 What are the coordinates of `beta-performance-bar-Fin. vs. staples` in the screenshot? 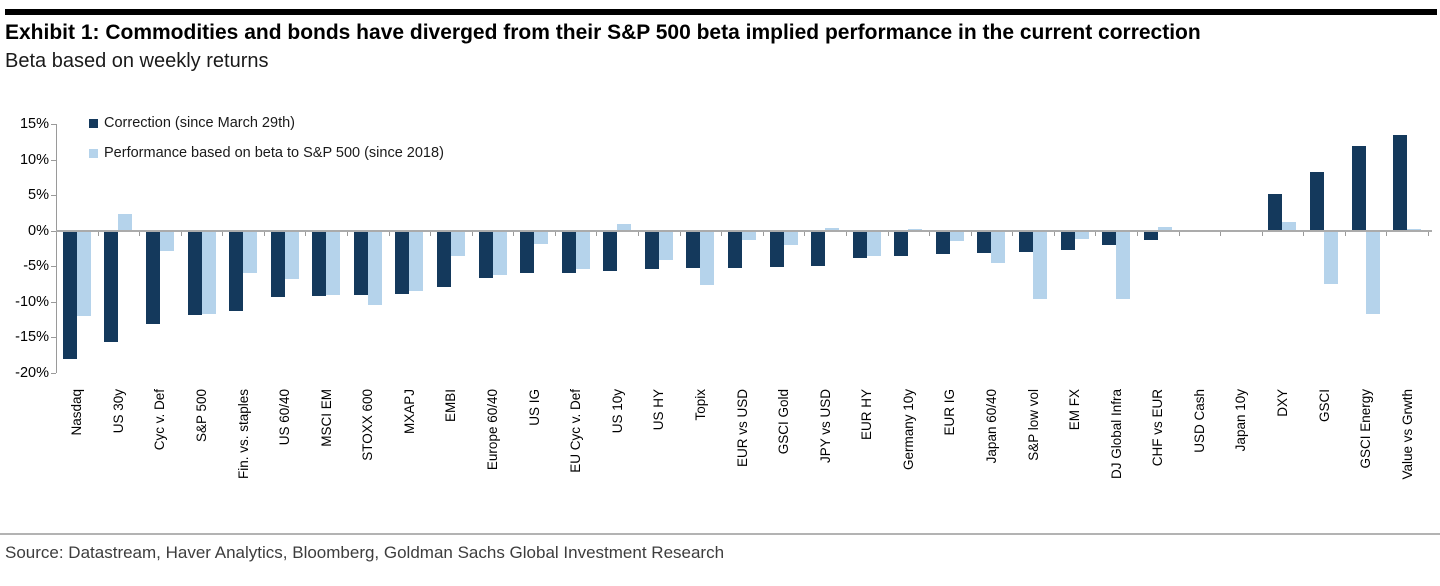 It's located at (250, 252).